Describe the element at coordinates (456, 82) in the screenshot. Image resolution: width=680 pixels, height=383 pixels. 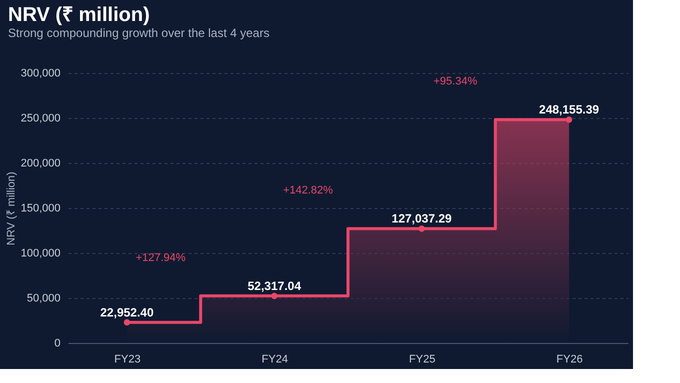
I see `annotation: +95.34%` at that location.